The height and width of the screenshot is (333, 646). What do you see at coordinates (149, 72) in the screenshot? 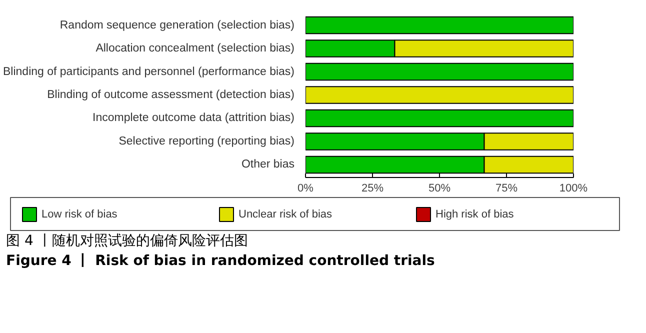
I see `y-tick-label: Blinding of participants and personnel (performance bias)` at bounding box center [149, 72].